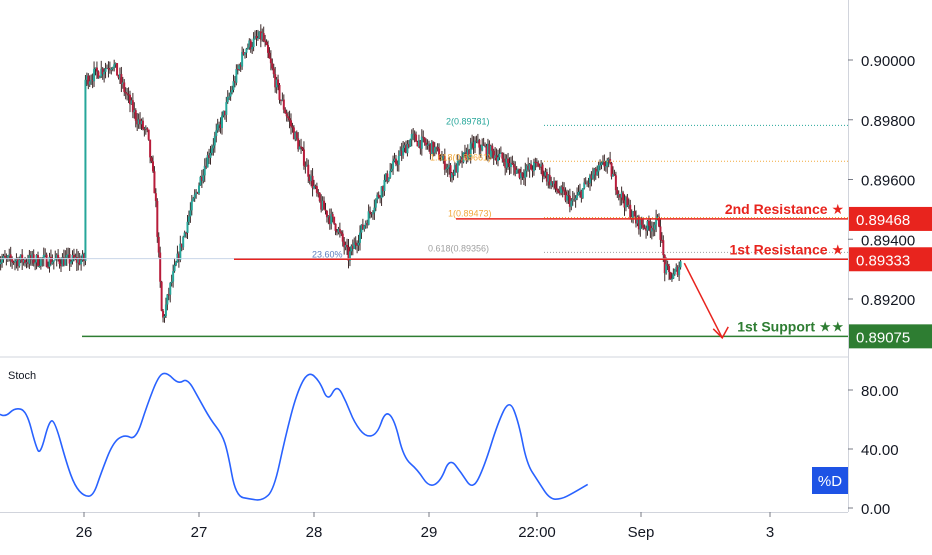 The image size is (932, 555). What do you see at coordinates (537, 532) in the screenshot?
I see `time-tick-label: 22:00` at bounding box center [537, 532].